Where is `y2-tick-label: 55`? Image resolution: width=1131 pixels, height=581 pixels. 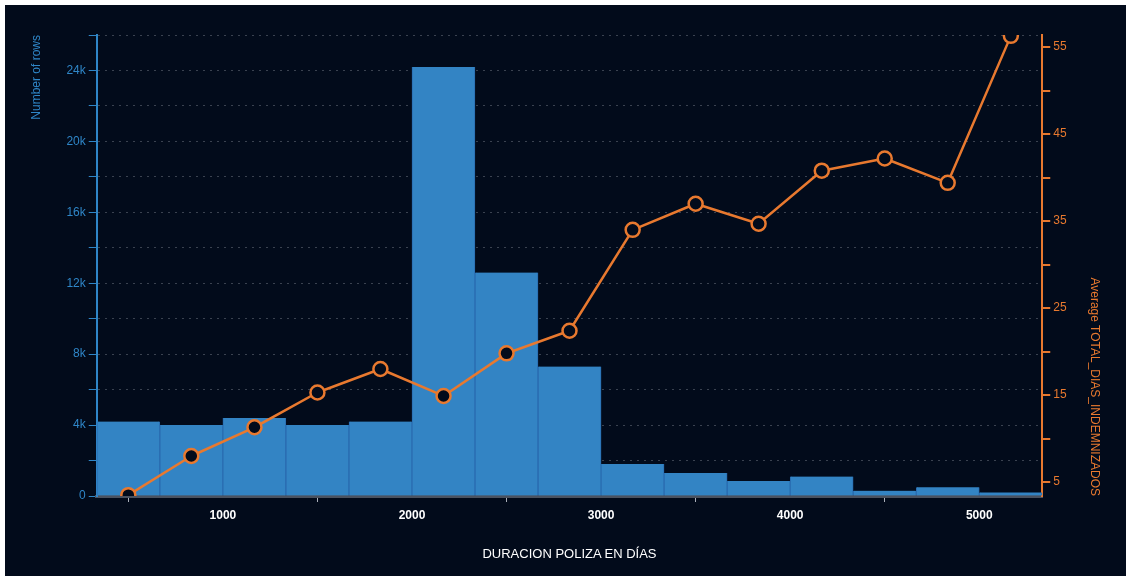
y2-tick-label: 55 is located at coordinates (1060, 46).